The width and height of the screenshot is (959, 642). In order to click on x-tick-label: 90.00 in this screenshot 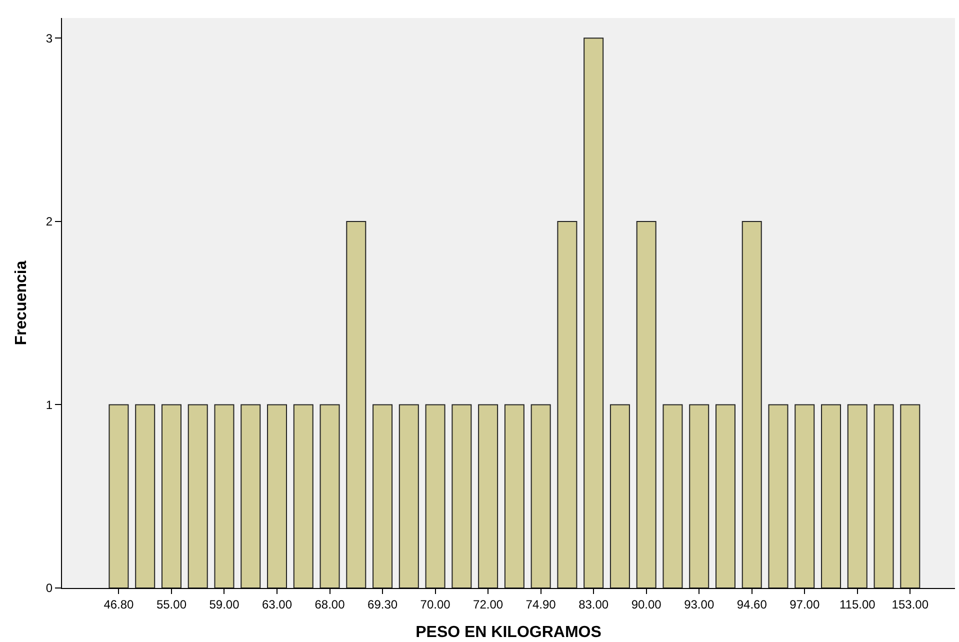, I will do `click(646, 604)`.